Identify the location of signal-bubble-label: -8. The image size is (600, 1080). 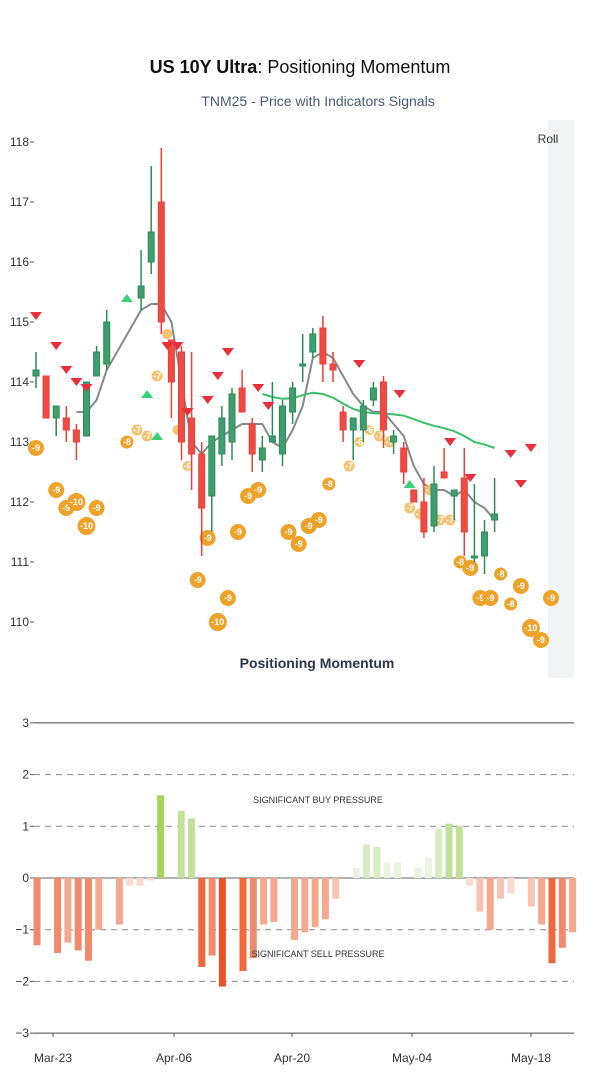
(329, 484).